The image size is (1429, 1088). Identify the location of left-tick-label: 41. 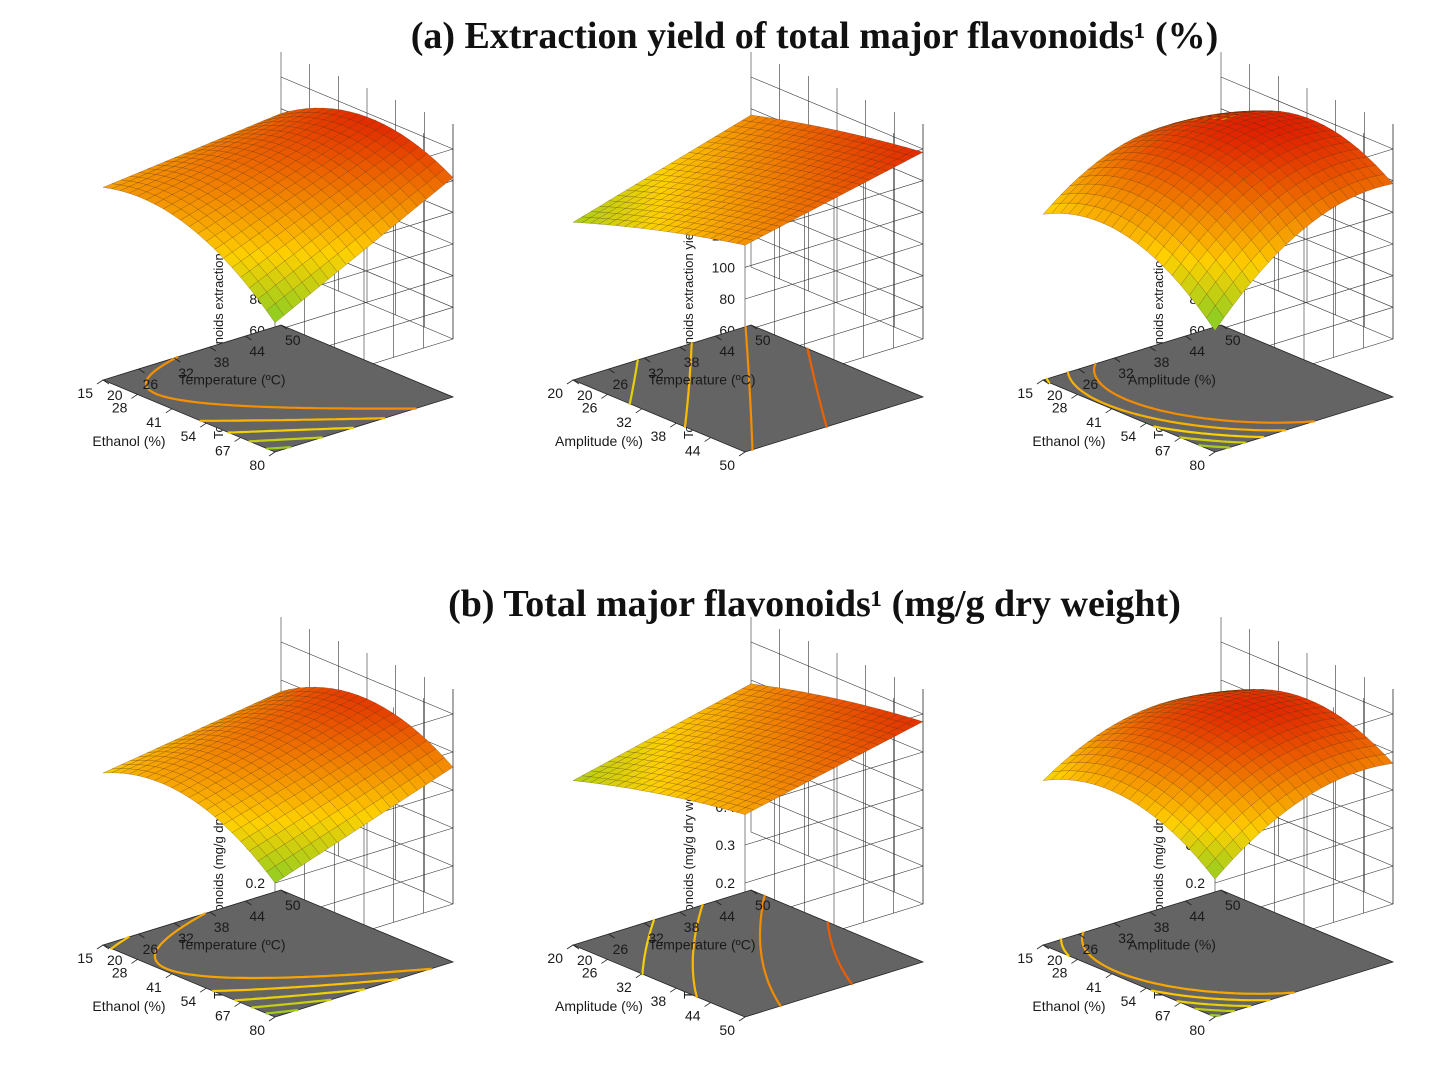
(154, 422).